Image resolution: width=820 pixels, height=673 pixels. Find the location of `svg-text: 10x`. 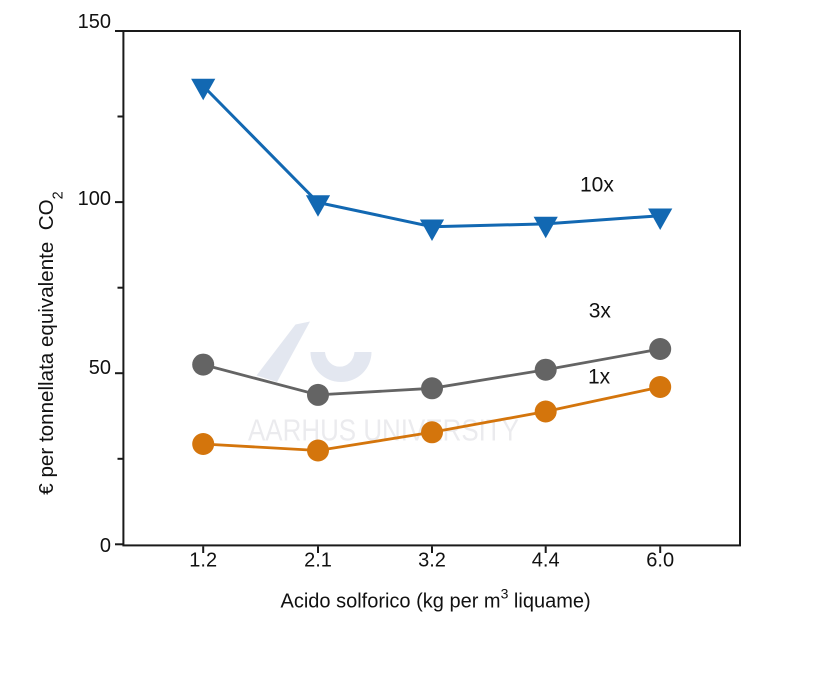

svg-text: 10x is located at coordinates (597, 185).